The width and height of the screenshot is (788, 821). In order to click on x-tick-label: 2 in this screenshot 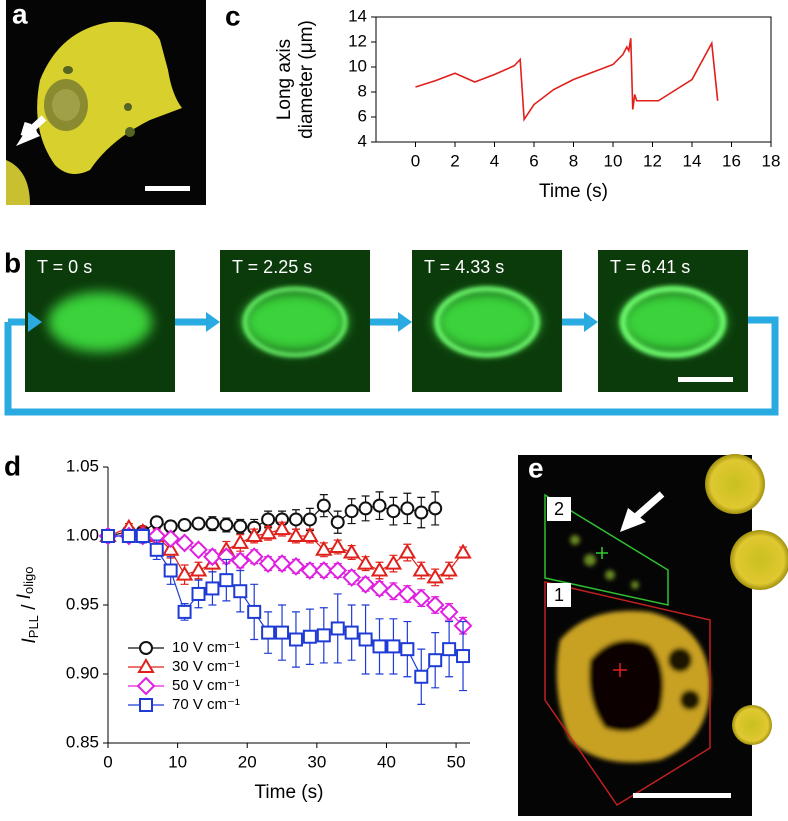, I will do `click(454, 160)`.